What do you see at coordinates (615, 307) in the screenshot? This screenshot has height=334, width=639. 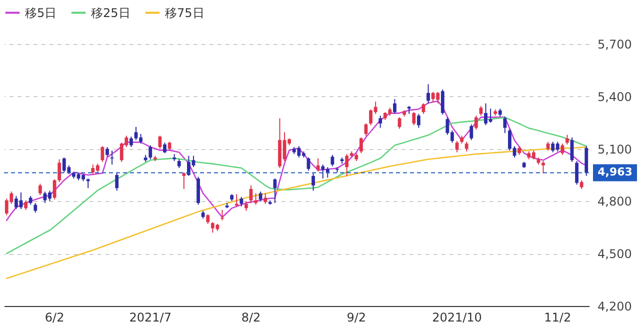 I see `y-tick-label: 4,200` at bounding box center [615, 307].